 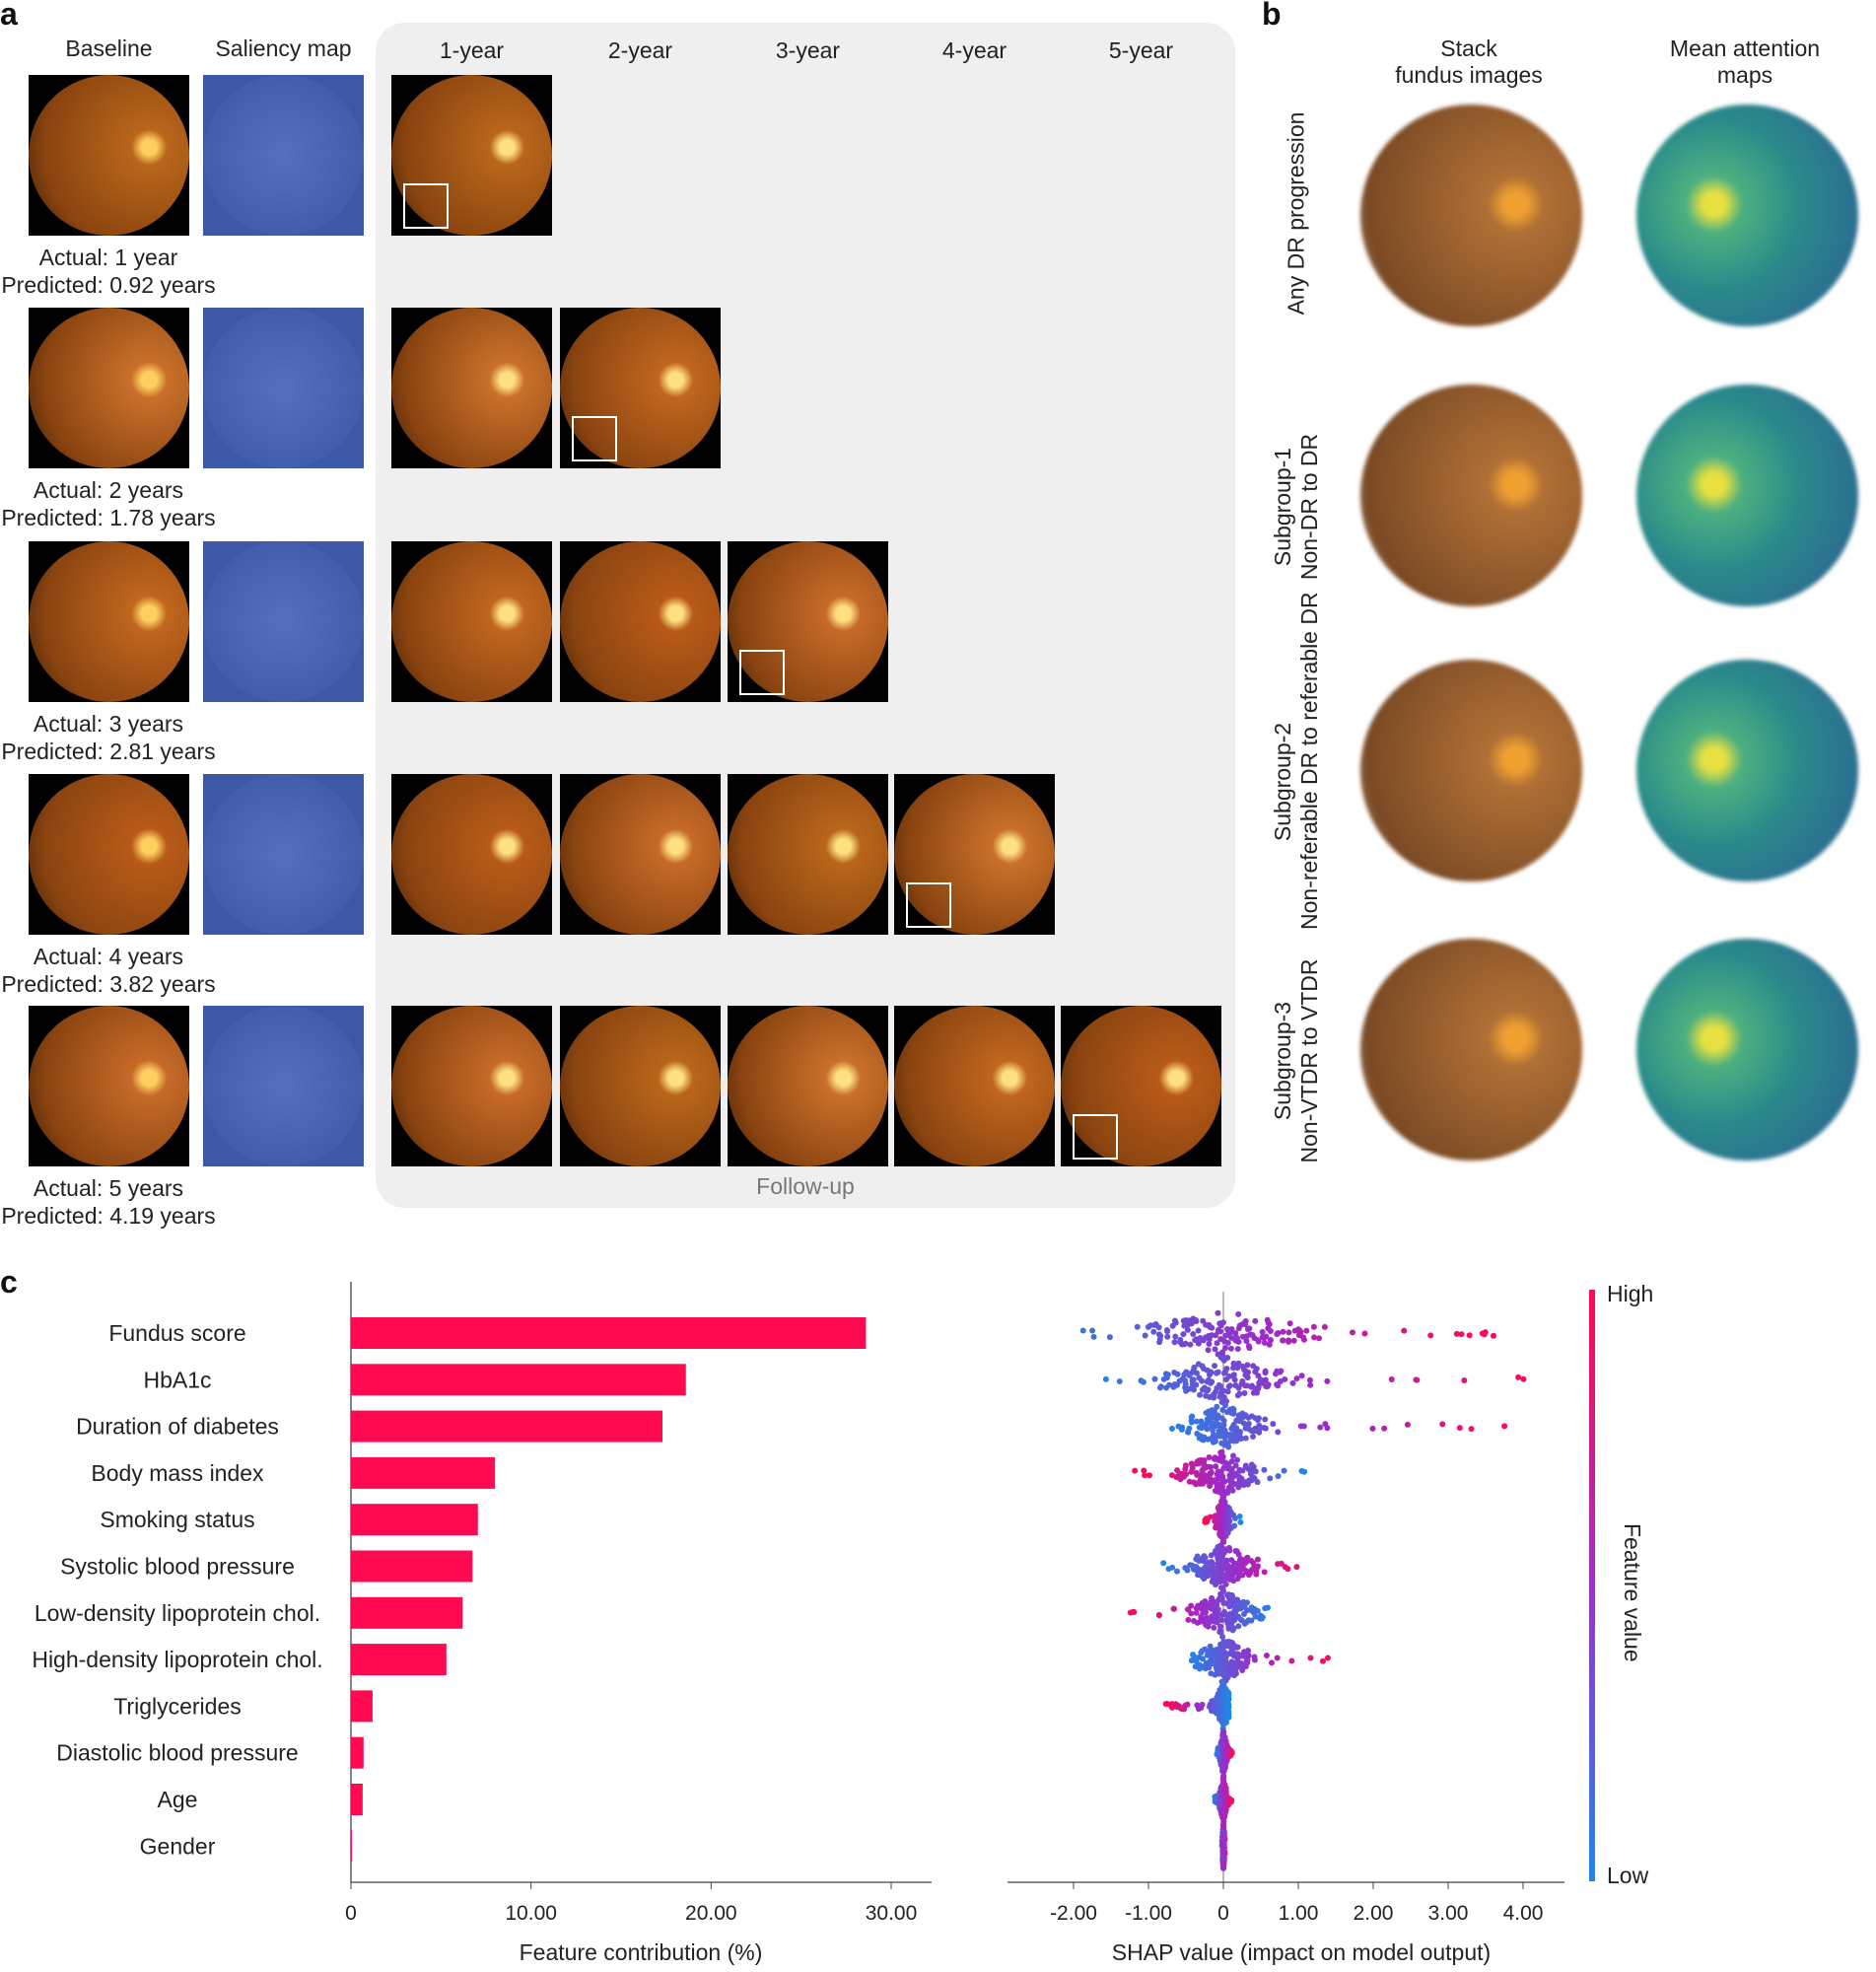 I want to click on colorbar-high-label: High, so click(x=1630, y=1293).